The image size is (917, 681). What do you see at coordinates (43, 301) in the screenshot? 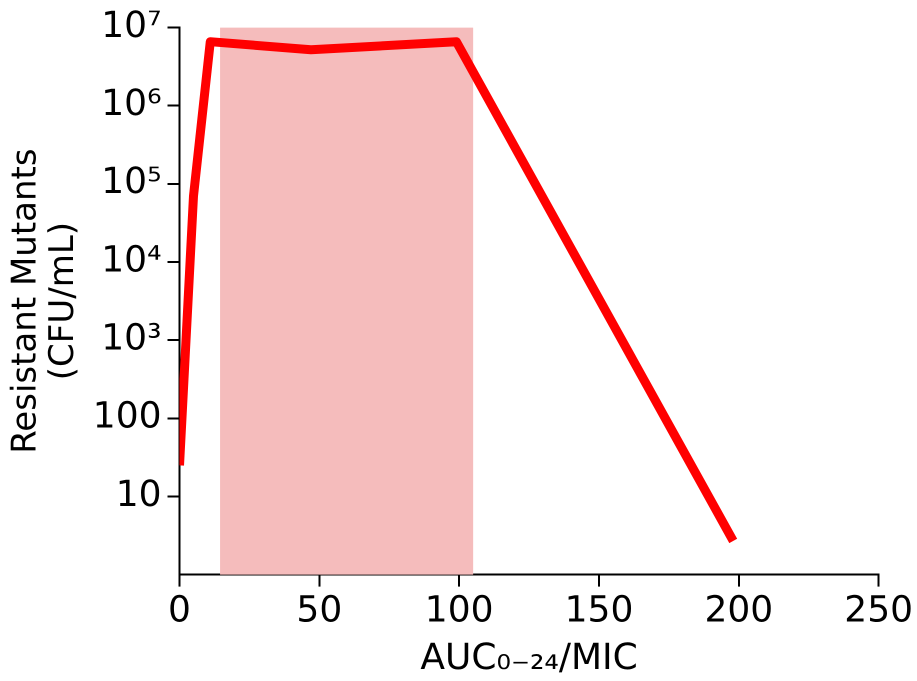
I see `y-axis-title: Resistant Mutants (CFU/mL)` at bounding box center [43, 301].